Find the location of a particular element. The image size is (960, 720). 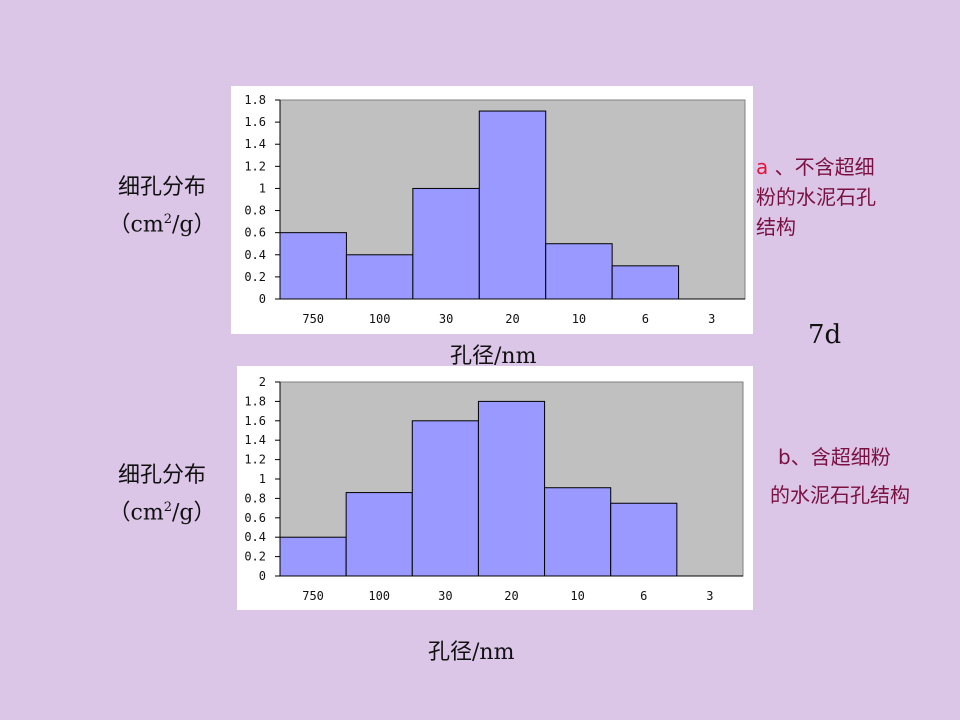

annotation-b-line1: b、含超细粉 is located at coordinates (834, 457).